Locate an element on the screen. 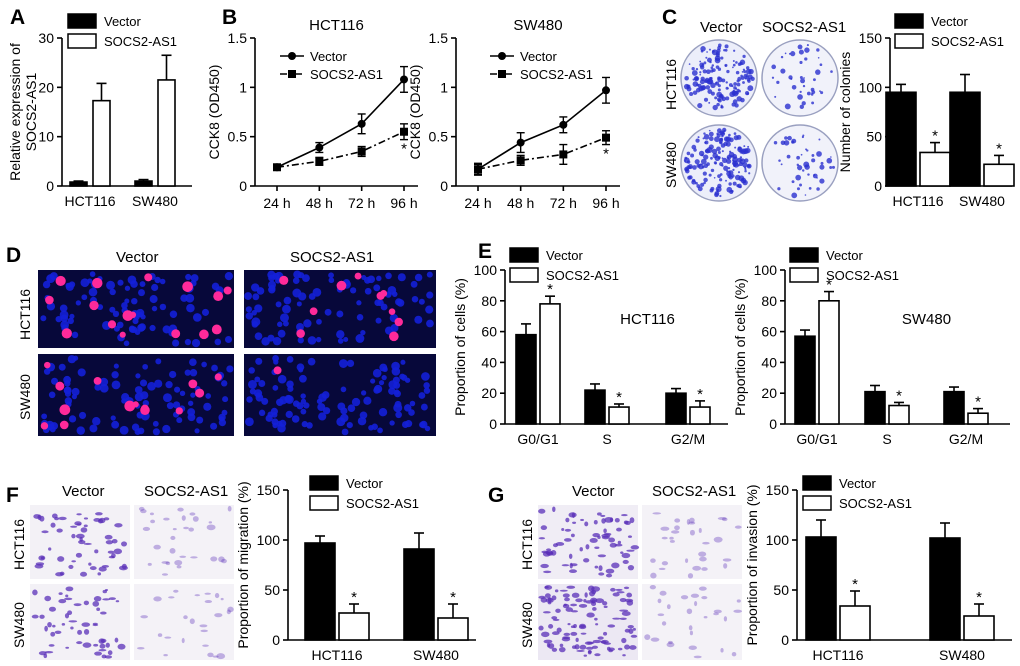  significance-marker: * is located at coordinates (453, 597).